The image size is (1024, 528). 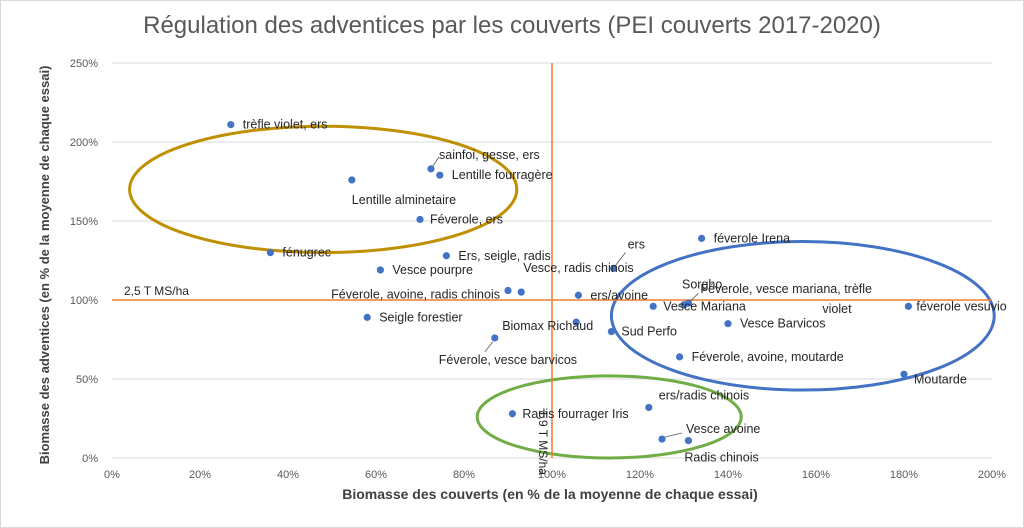 I want to click on data-label: Vesce avoine, so click(x=723, y=429).